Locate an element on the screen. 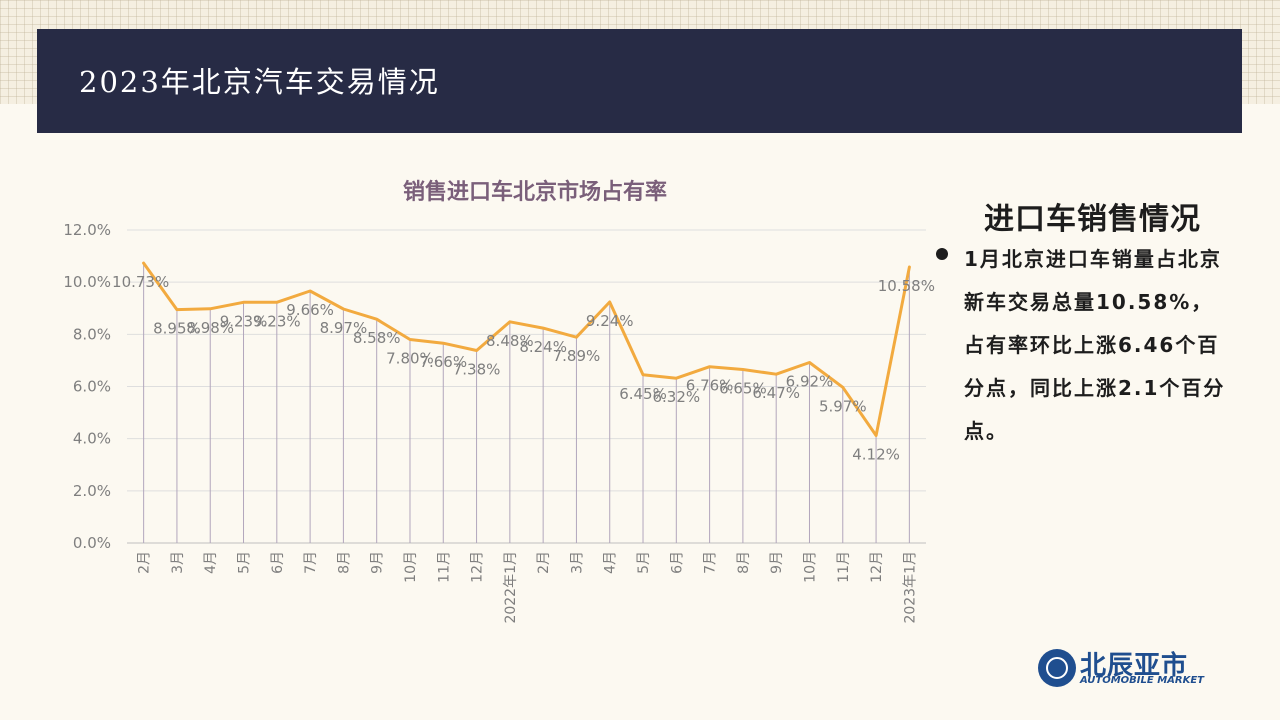 The height and width of the screenshot is (720, 1280). data-label: 8.98% is located at coordinates (210, 328).